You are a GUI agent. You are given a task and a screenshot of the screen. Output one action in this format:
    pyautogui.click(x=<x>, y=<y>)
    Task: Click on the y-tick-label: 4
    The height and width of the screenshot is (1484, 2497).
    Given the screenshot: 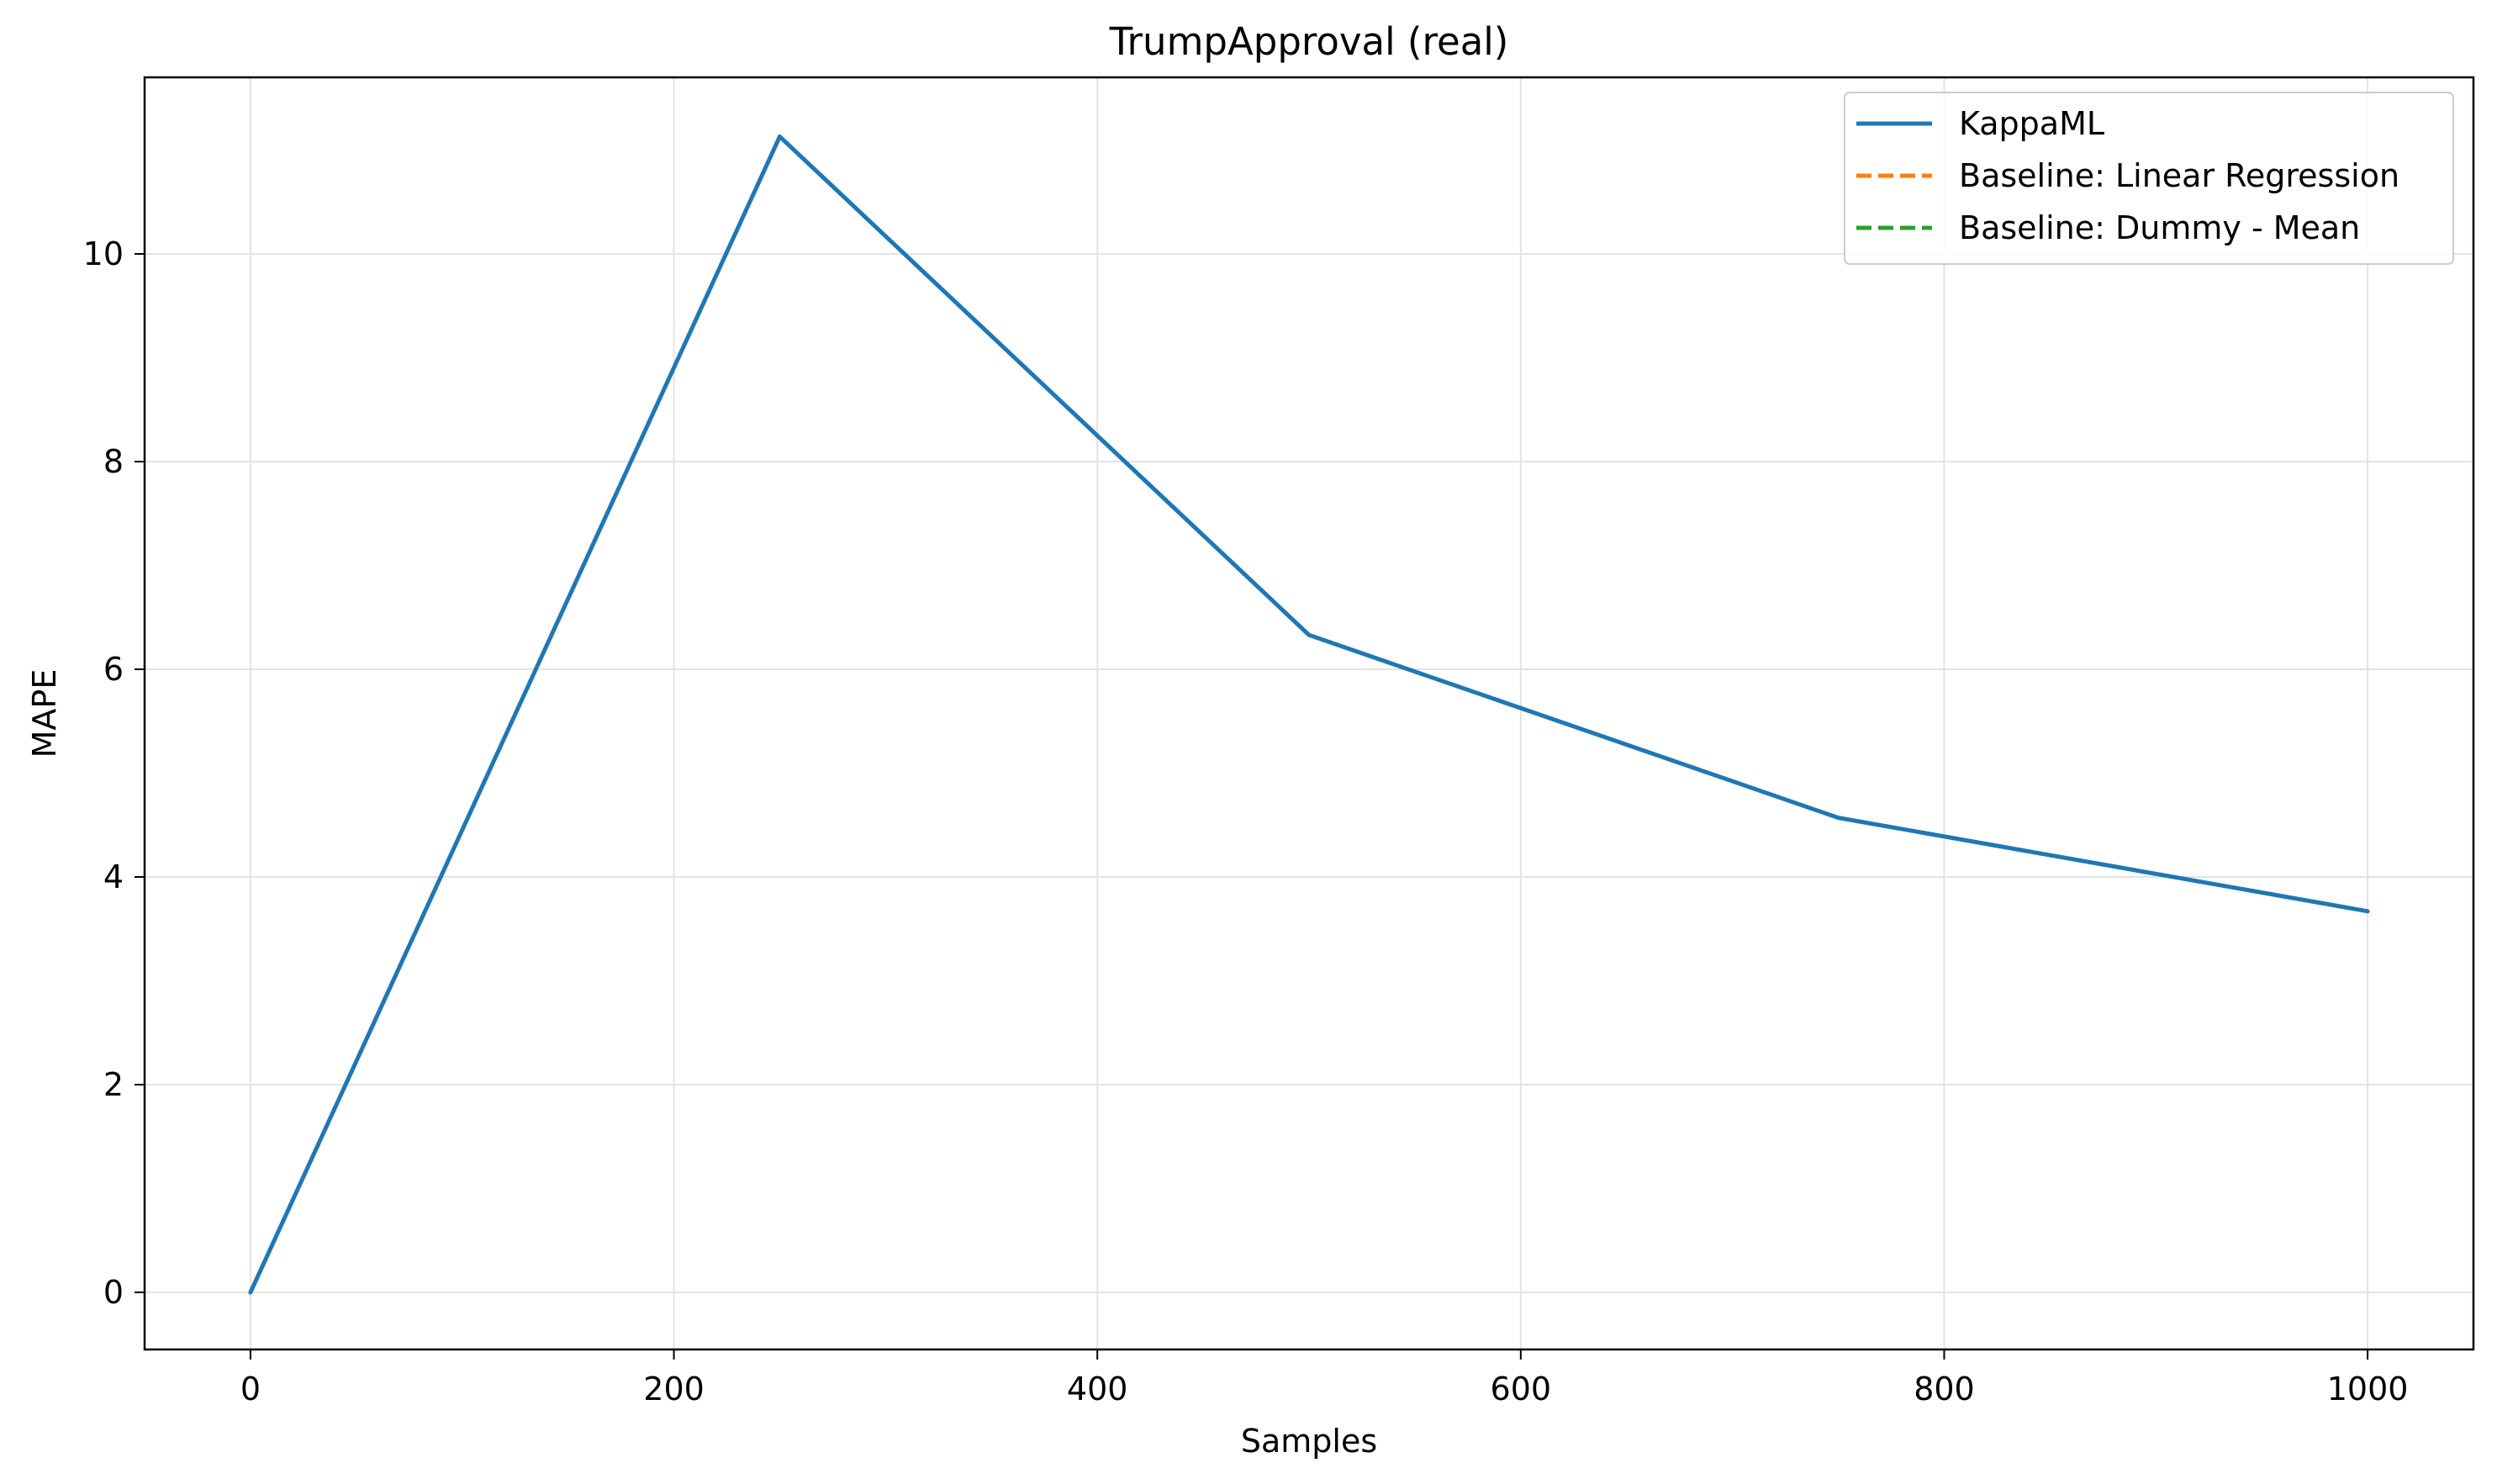 What is the action you would take?
    pyautogui.click(x=113, y=876)
    